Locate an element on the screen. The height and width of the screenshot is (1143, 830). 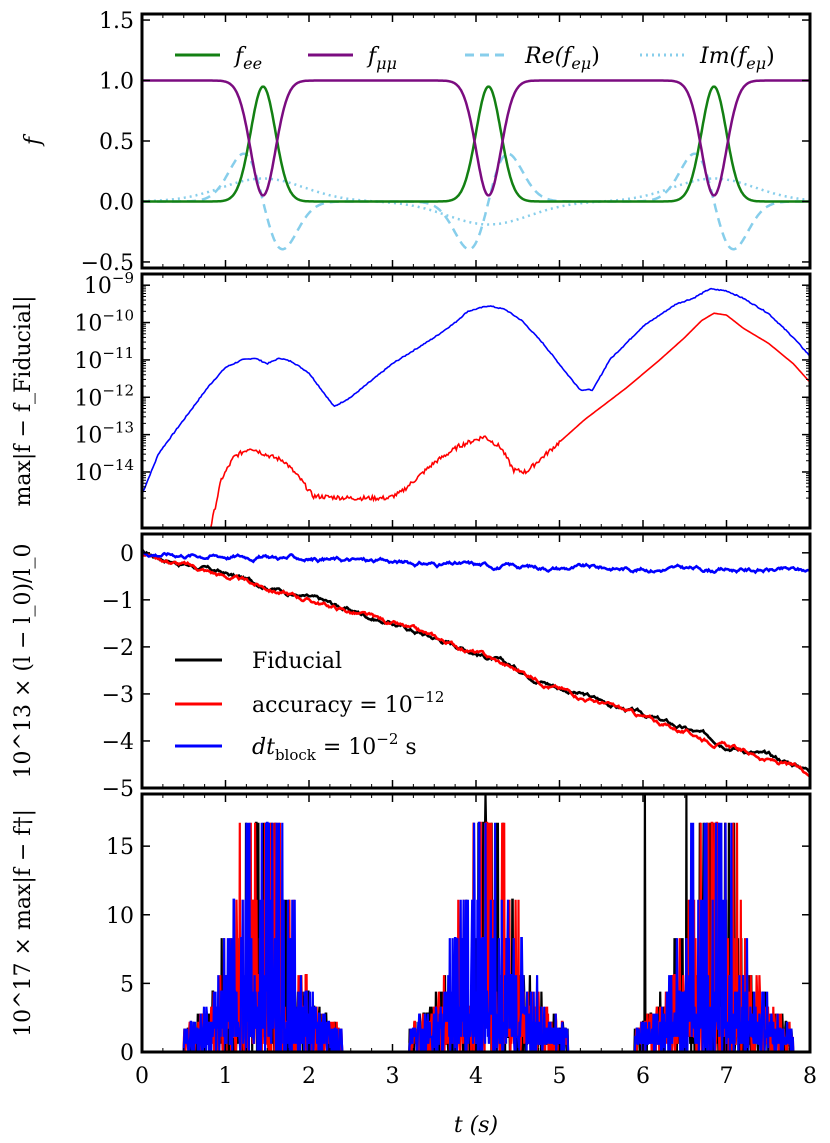
legend-part: accuracy = 10 is located at coordinates (332, 705).